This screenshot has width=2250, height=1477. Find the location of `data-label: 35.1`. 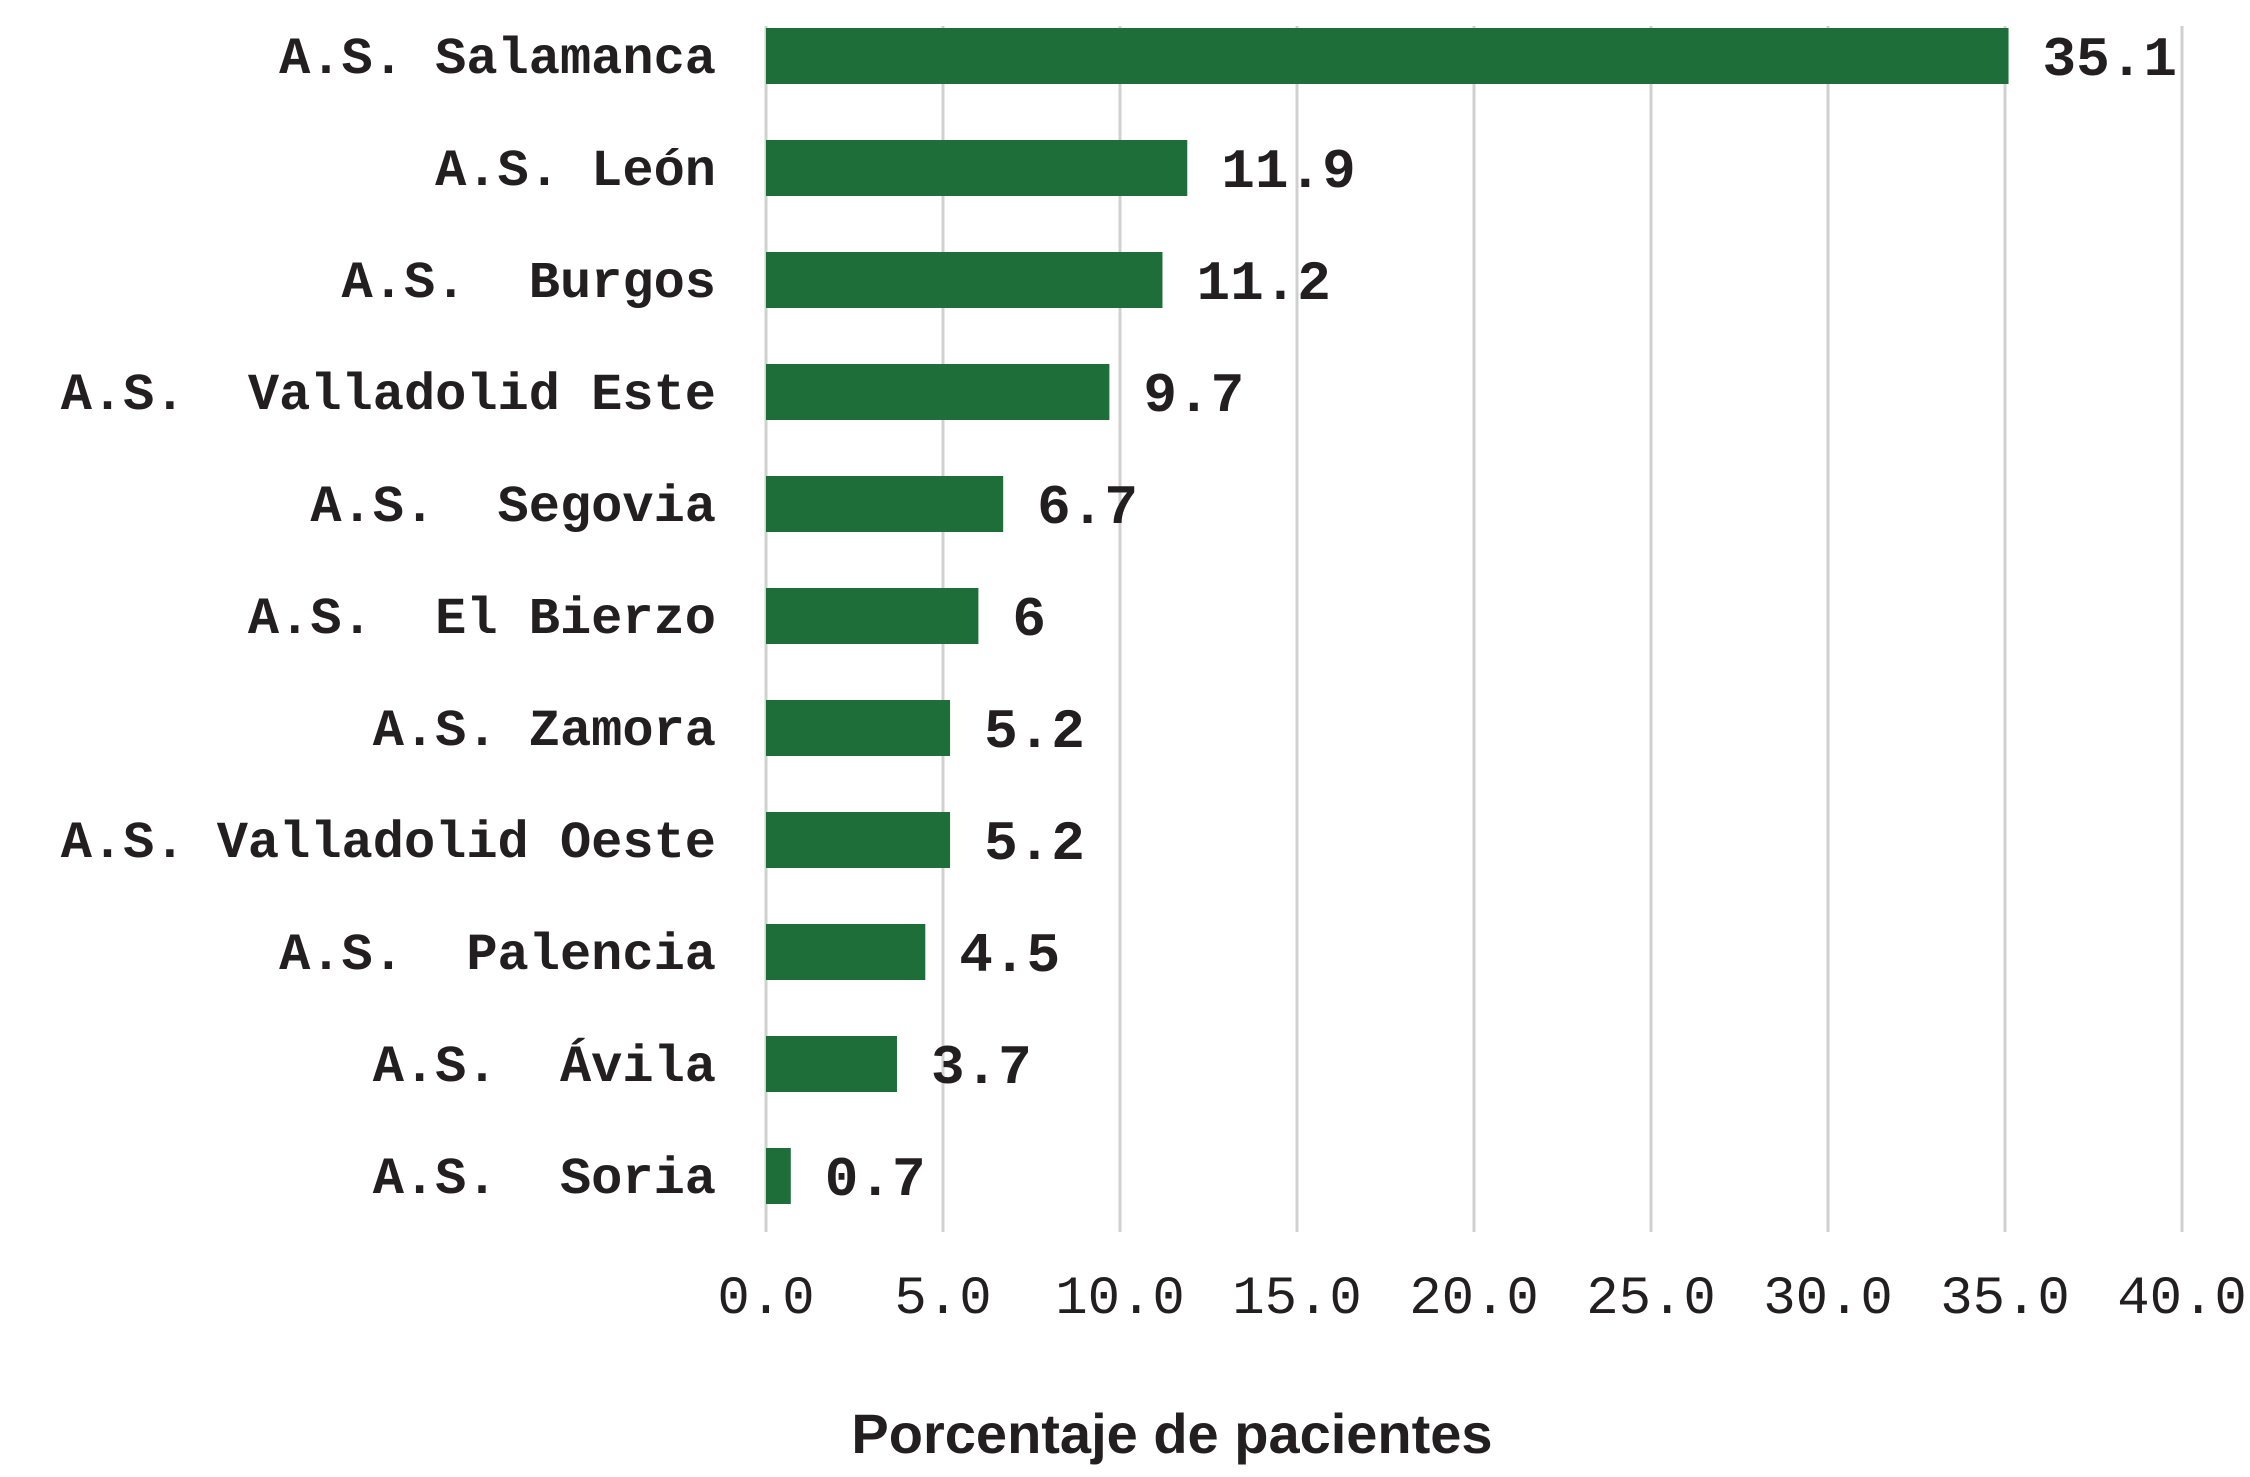

data-label: 35.1 is located at coordinates (2110, 60).